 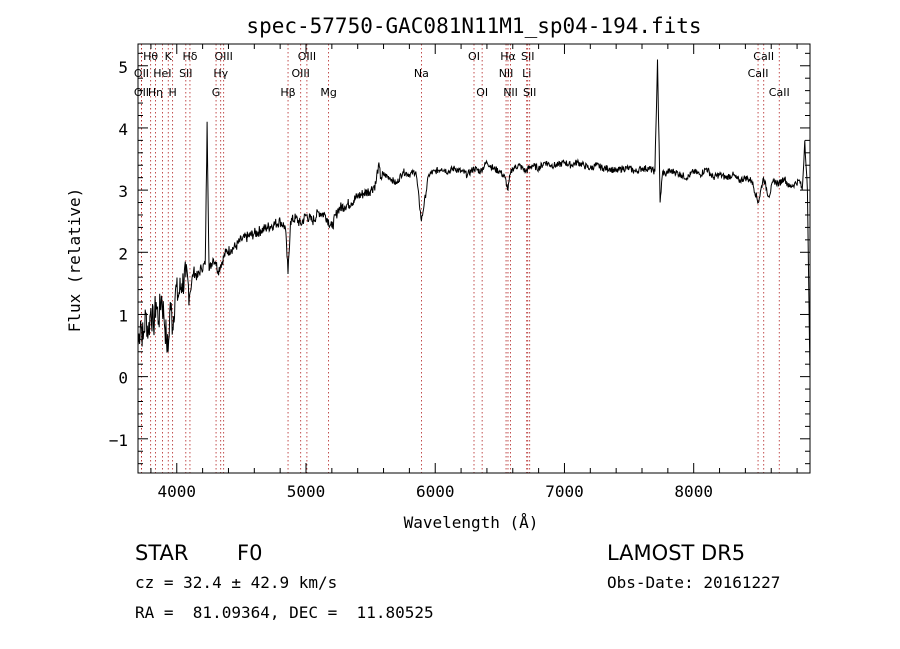 What do you see at coordinates (123, 129) in the screenshot?
I see `y-tick-label: 4` at bounding box center [123, 129].